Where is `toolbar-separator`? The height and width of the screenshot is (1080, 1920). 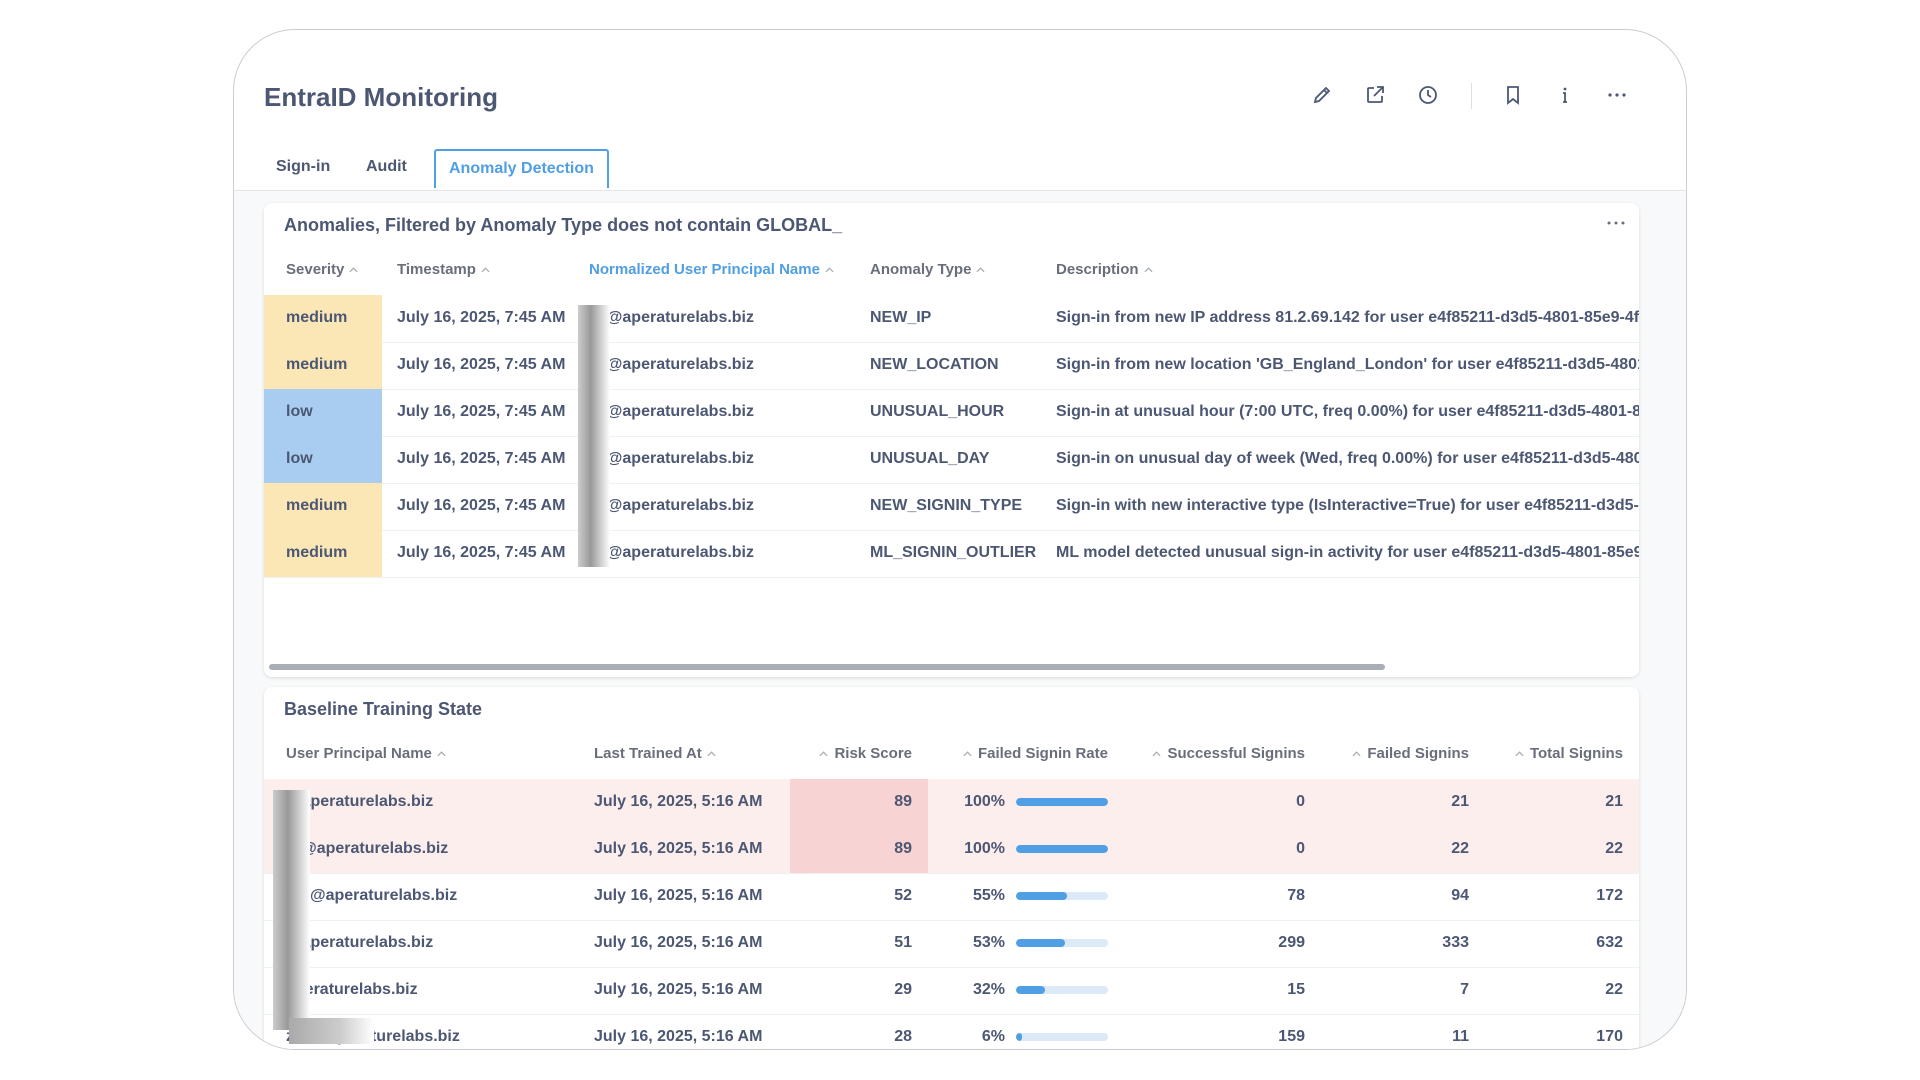
toolbar-separator is located at coordinates (1471, 96).